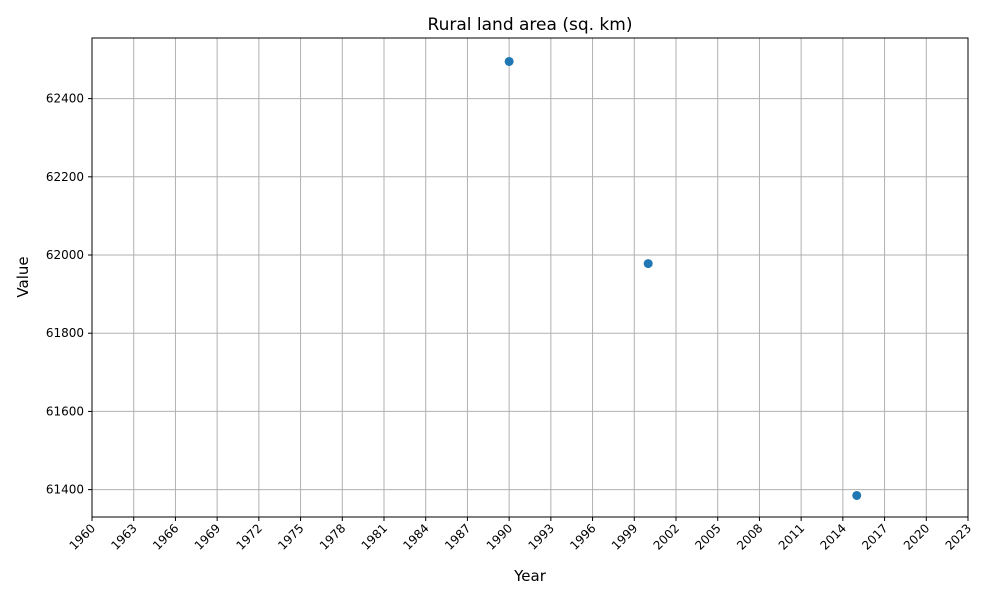  What do you see at coordinates (530, 576) in the screenshot?
I see `x-axis-label: Year` at bounding box center [530, 576].